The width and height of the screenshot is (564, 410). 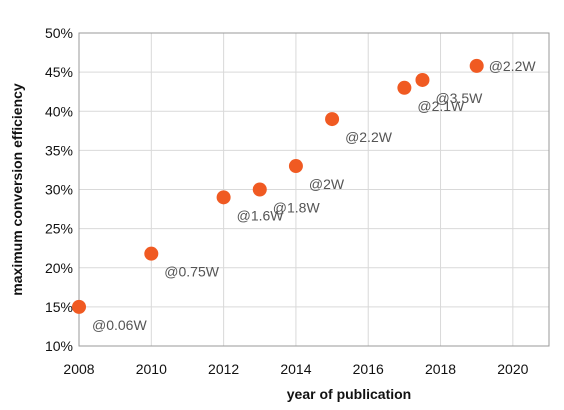 What do you see at coordinates (151, 369) in the screenshot?
I see `x-tick-label: 2010` at bounding box center [151, 369].